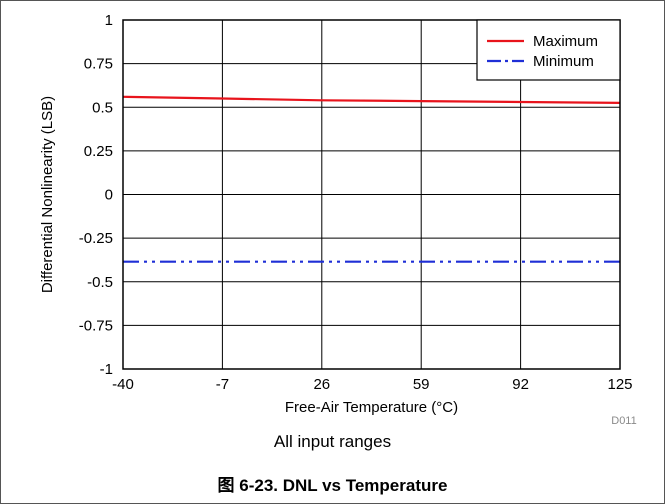 This screenshot has height=504, width=665. What do you see at coordinates (109, 20) in the screenshot?
I see `y-tick-label: 1` at bounding box center [109, 20].